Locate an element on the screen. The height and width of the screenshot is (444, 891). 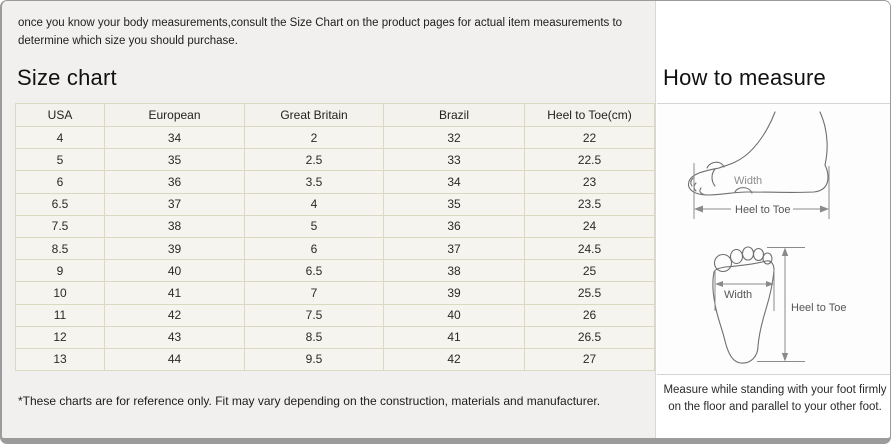
table-row: 7.5 38 5 36 24 is located at coordinates (335, 226).